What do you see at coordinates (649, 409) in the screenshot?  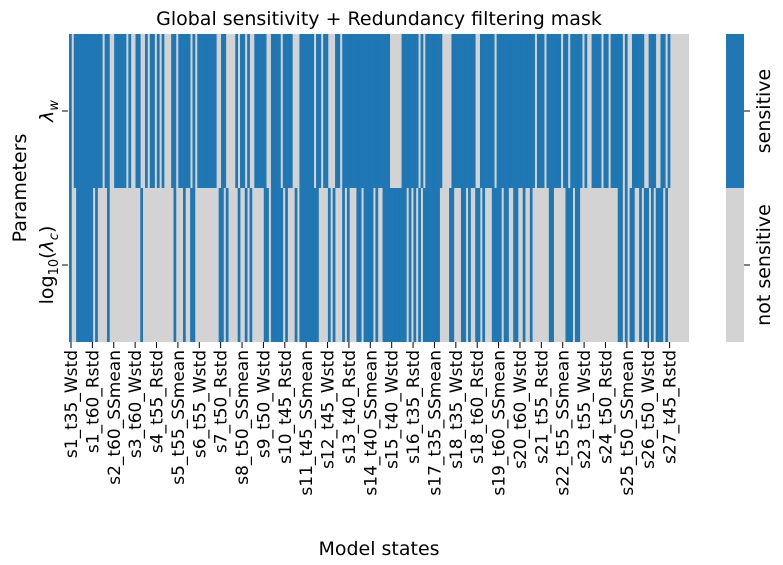 I see `x-tick-label: s26_t50_Wstd` at bounding box center [649, 409].